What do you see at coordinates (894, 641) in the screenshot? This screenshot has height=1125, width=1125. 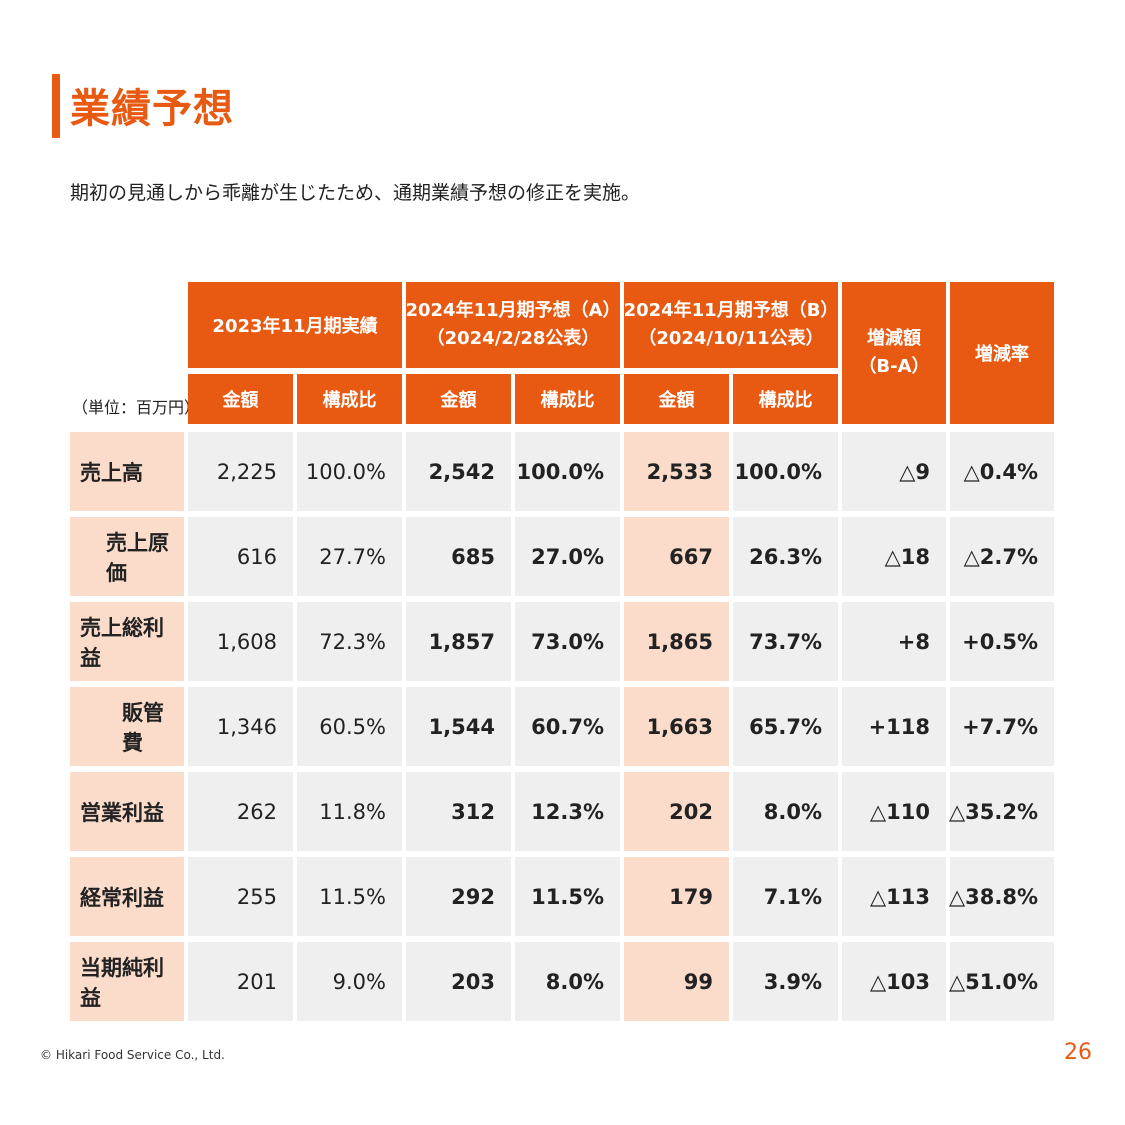 I see `cell-diff: +8` at bounding box center [894, 641].